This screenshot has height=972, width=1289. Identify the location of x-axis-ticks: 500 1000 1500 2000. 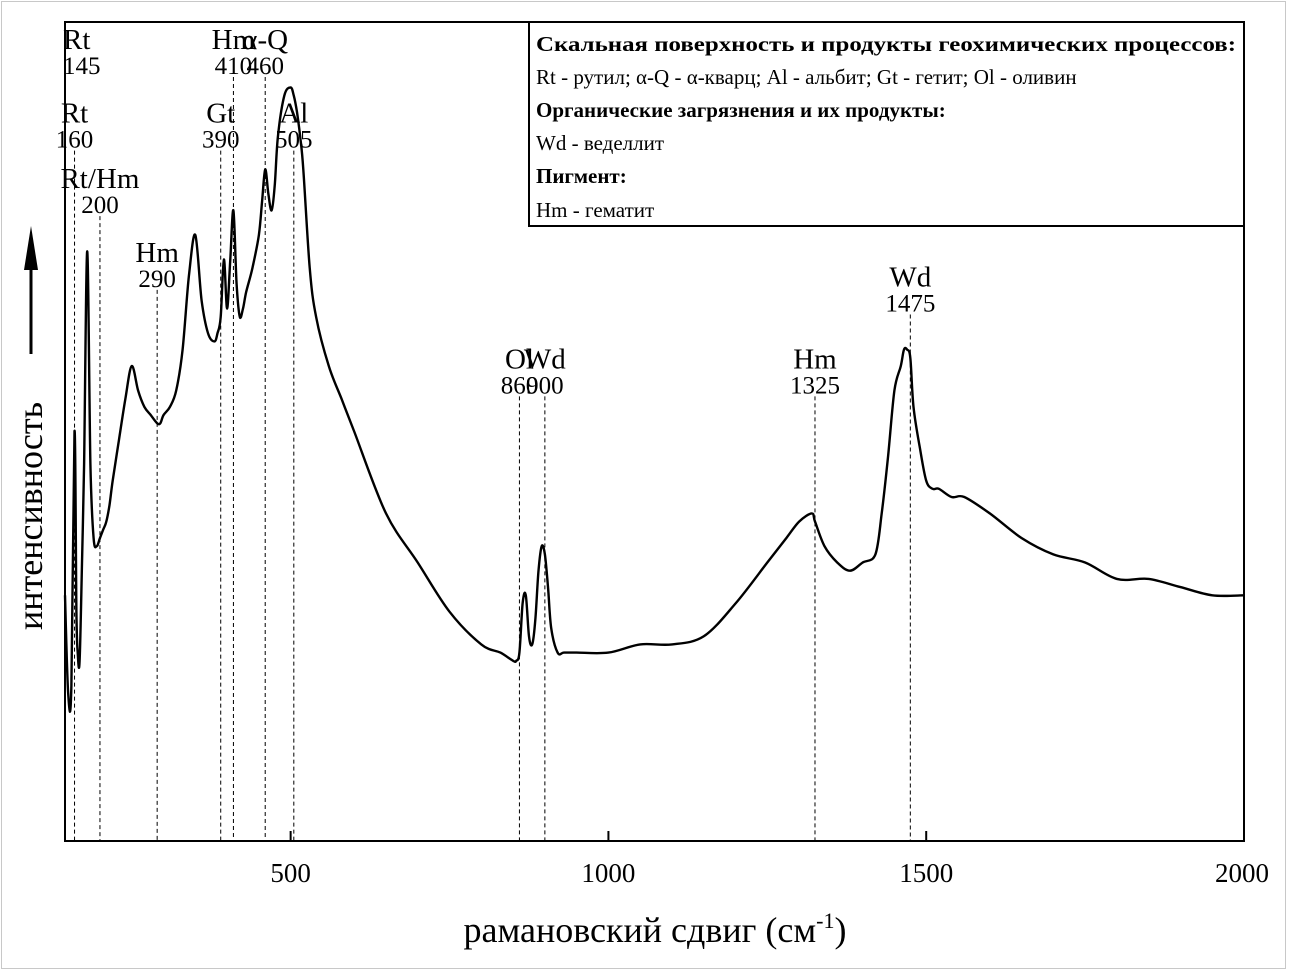
(769, 859).